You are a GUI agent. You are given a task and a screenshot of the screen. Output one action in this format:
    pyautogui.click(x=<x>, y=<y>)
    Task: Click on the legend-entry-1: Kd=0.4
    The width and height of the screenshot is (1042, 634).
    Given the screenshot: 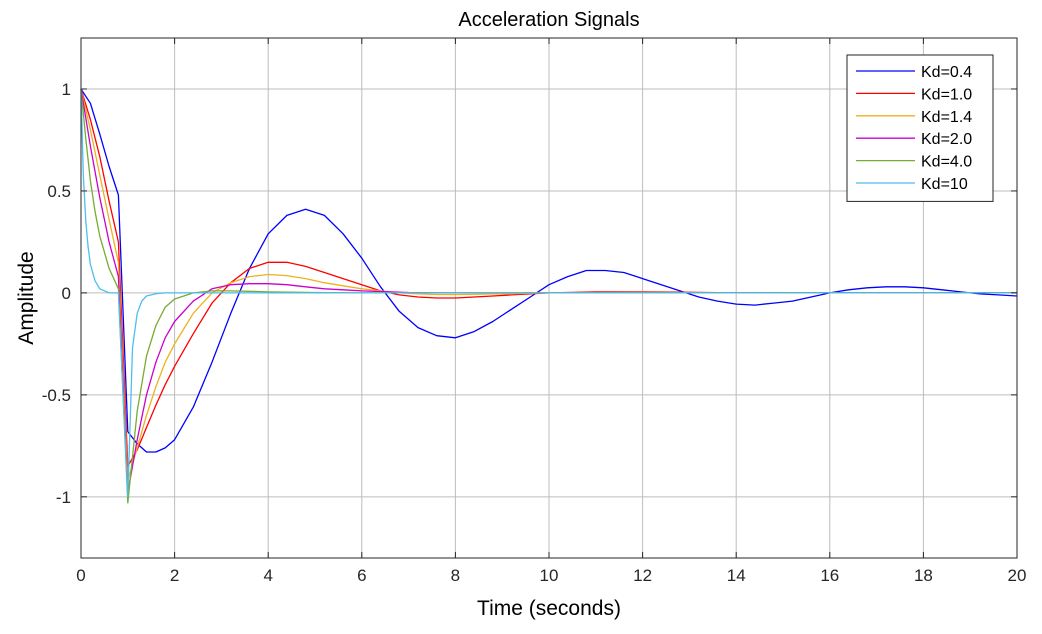 What is the action you would take?
    pyautogui.click(x=946, y=72)
    